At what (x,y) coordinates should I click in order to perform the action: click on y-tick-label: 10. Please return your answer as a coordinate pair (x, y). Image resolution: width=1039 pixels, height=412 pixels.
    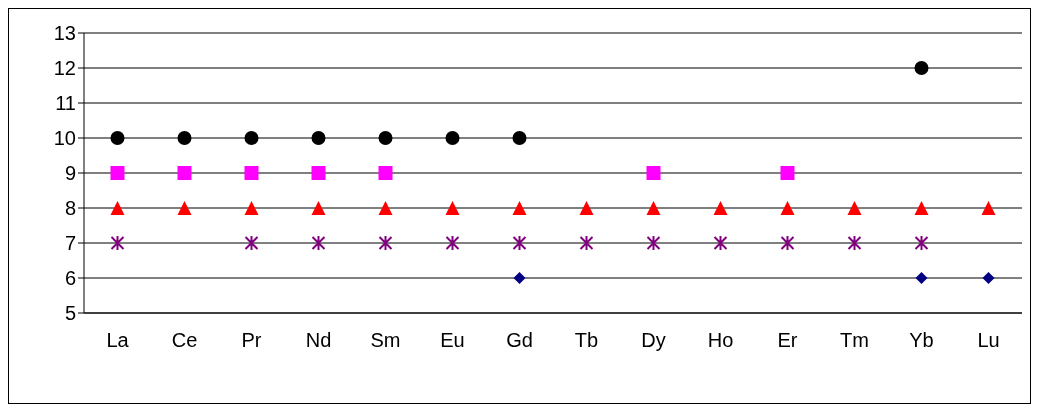
    Looking at the image, I should click on (64, 138).